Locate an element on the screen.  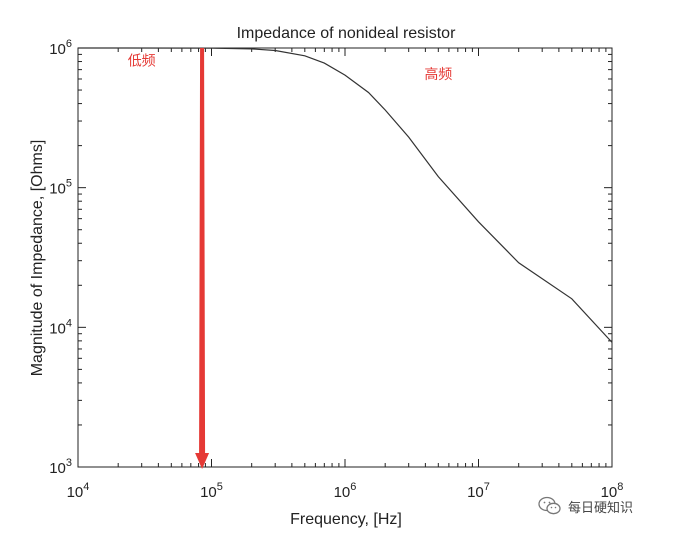
x-tick-exponent: 4 is located at coordinates (86, 487).